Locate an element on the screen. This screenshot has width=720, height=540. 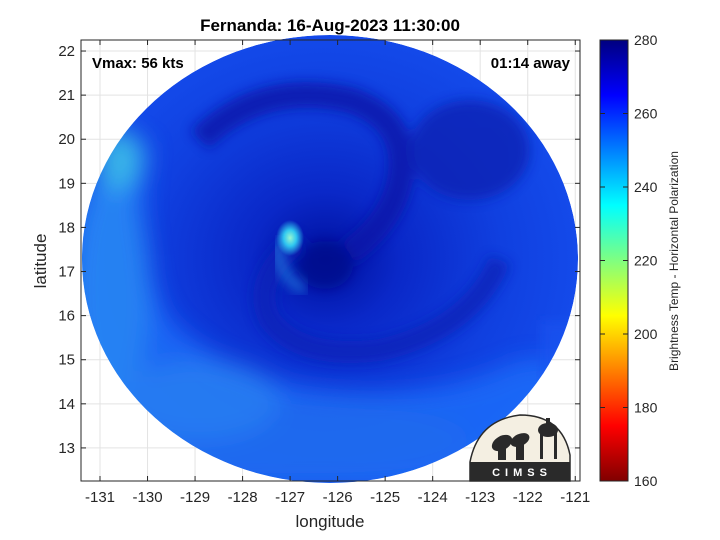
colorbar-tick-label: 220 is located at coordinates (646, 261).